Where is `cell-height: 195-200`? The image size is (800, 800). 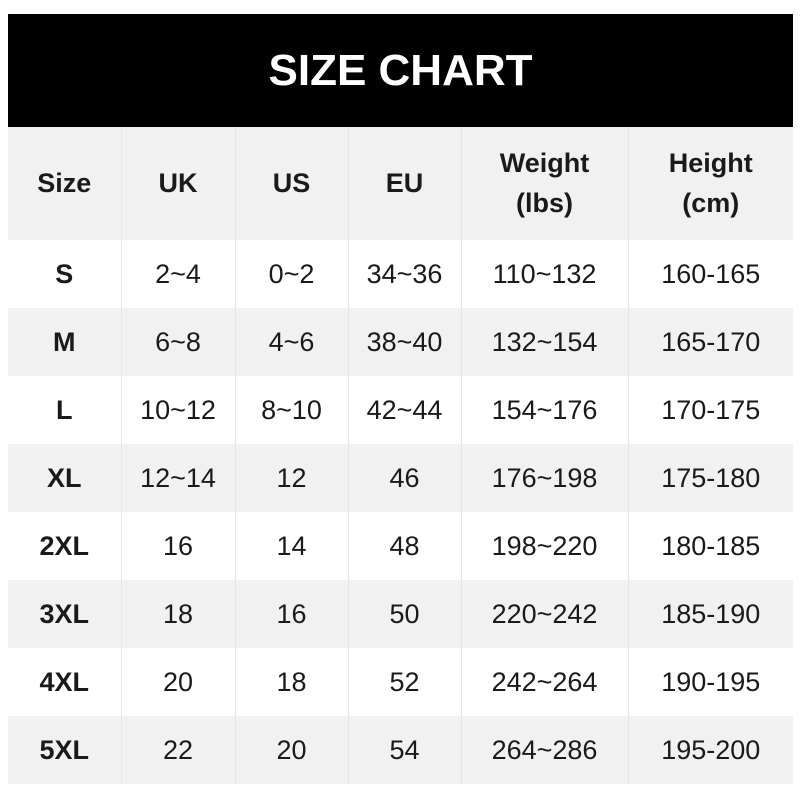 cell-height: 195-200 is located at coordinates (710, 750).